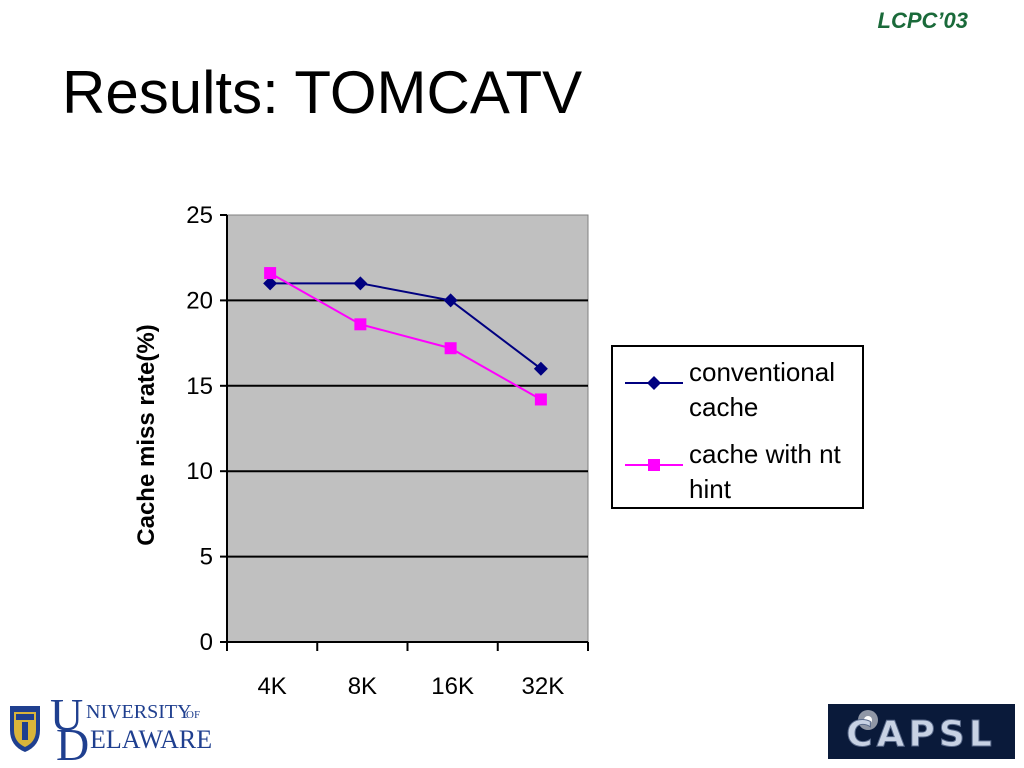  What do you see at coordinates (762, 389) in the screenshot?
I see `legend-label-conventional: conventional cache` at bounding box center [762, 389].